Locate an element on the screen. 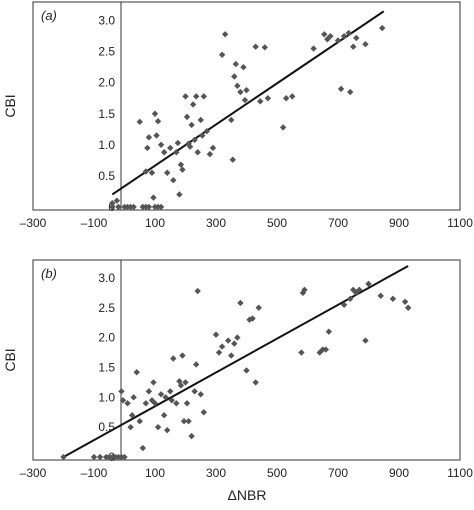 Image resolution: width=474 pixels, height=510 pixels. panel-a-y-tick-label: 3.0 is located at coordinates (106, 21).